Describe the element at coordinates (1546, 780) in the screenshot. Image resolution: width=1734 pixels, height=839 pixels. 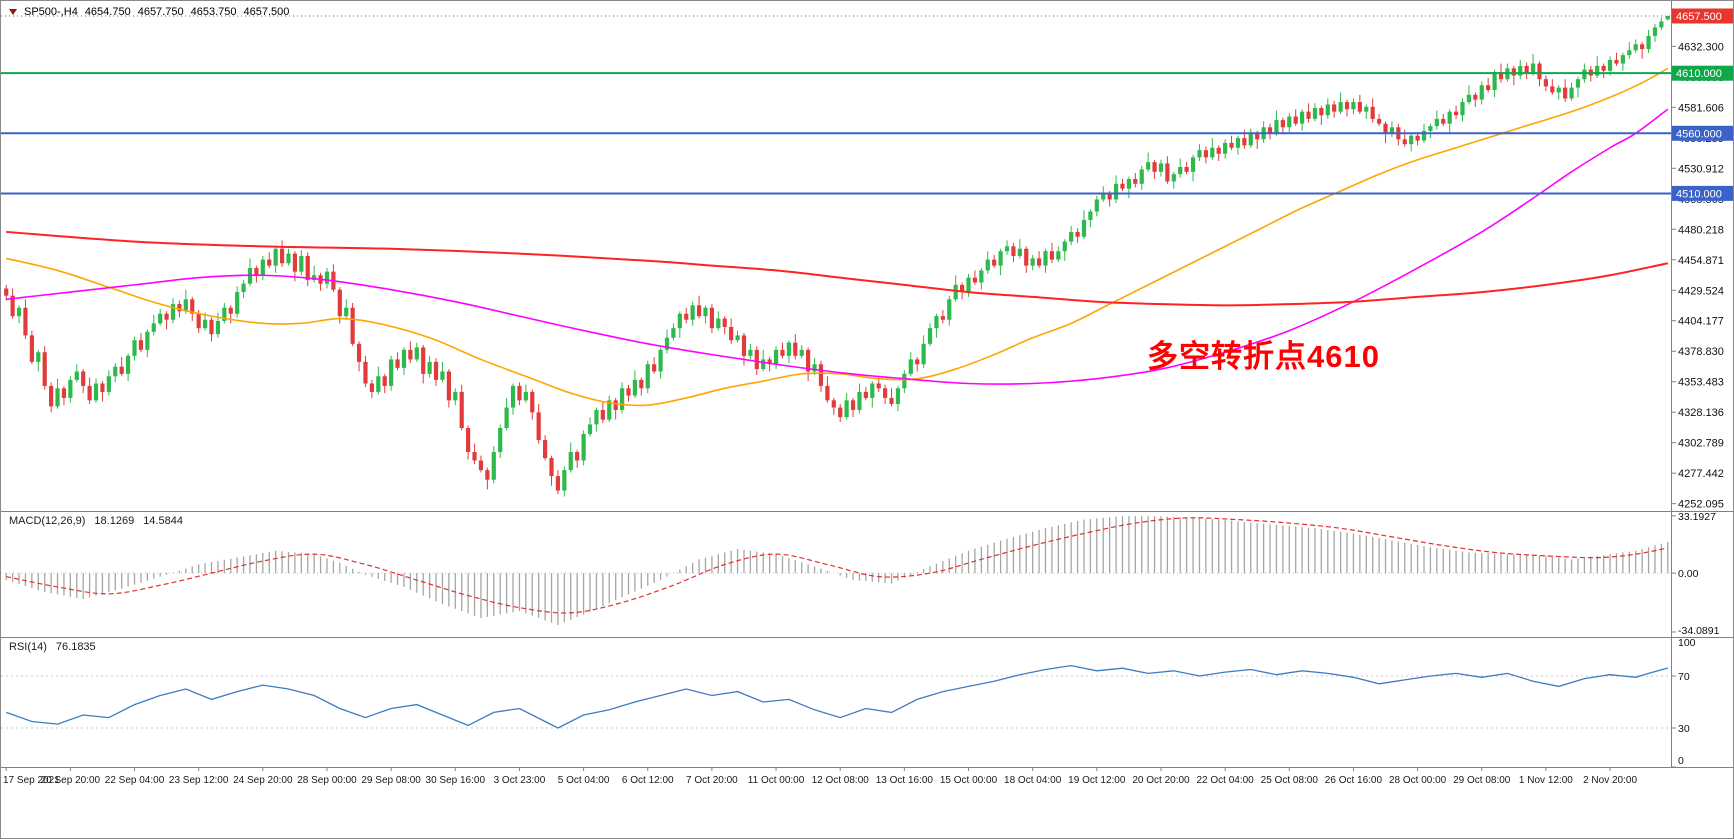
I see `time-label: 1 Nov 12:00` at that location.